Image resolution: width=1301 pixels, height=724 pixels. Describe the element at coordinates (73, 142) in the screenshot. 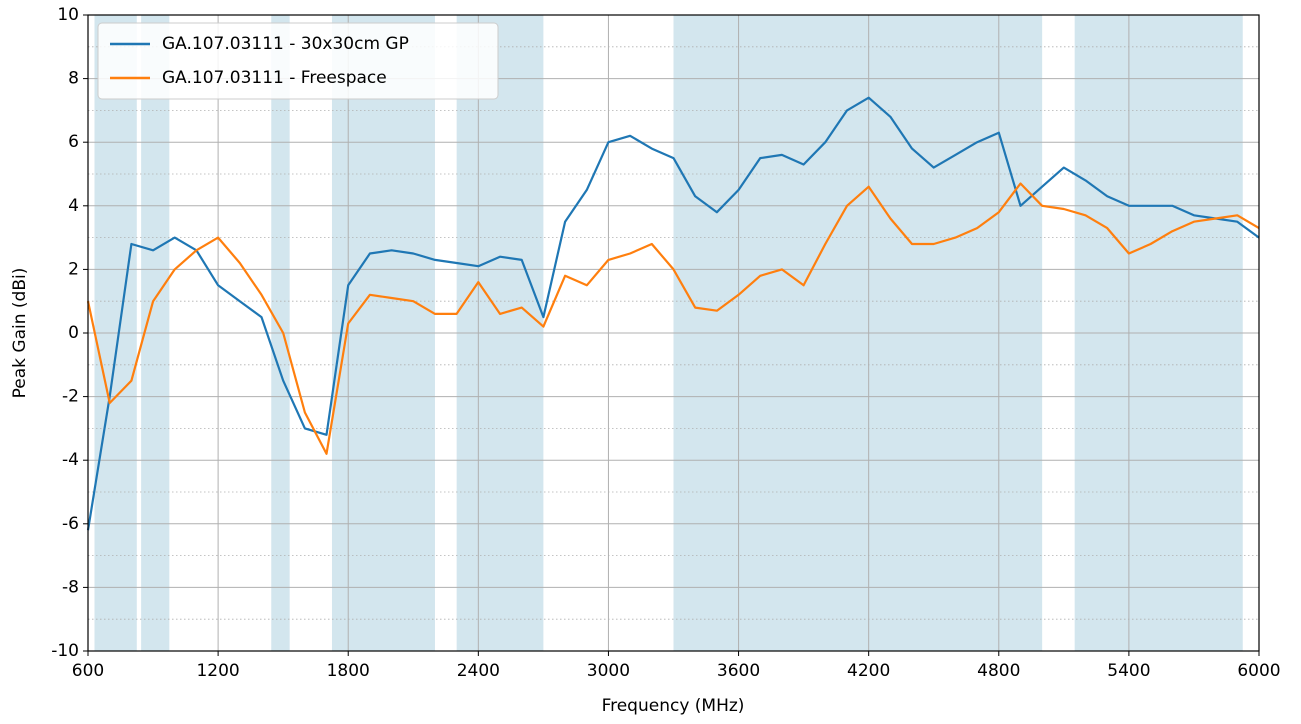

I see `y-tick-label: 6` at that location.